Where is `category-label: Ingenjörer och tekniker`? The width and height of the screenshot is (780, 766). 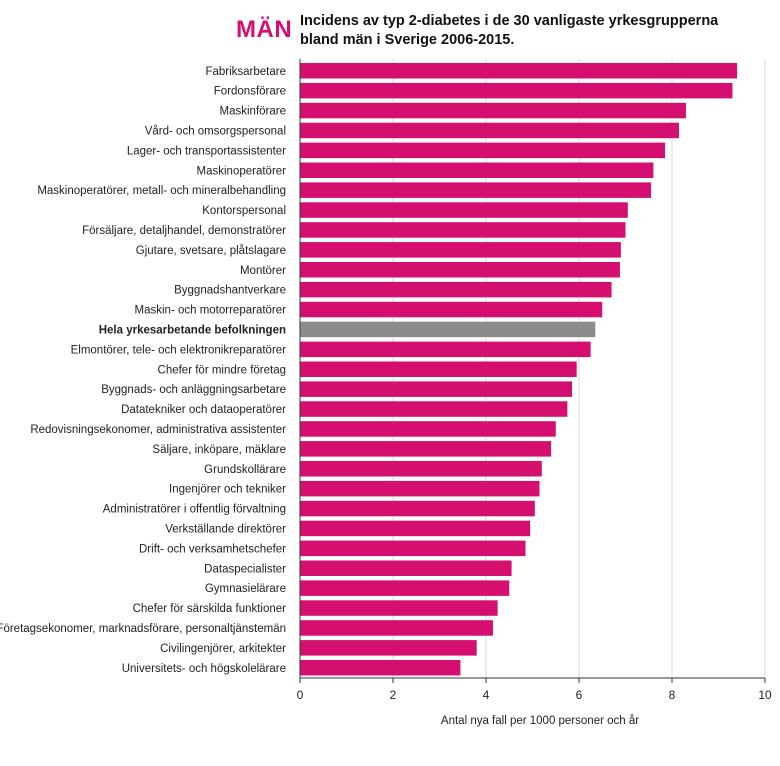
category-label: Ingenjörer och tekniker is located at coordinates (227, 490).